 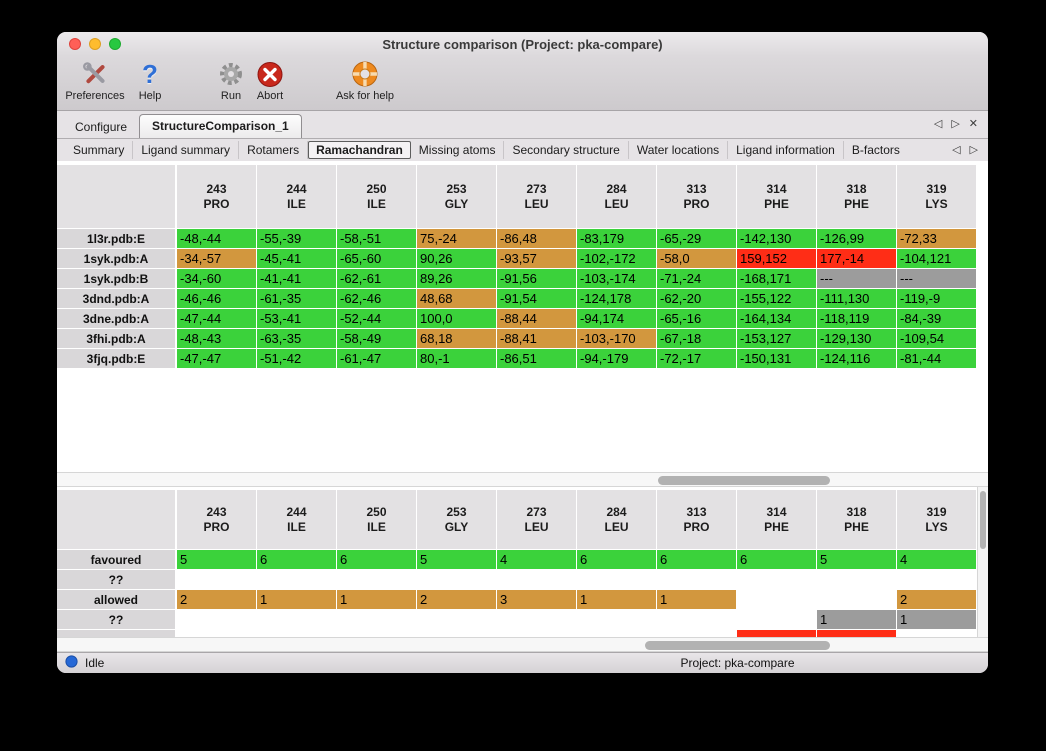 I want to click on column-header-244: 244 ILE, so click(x=296, y=519).